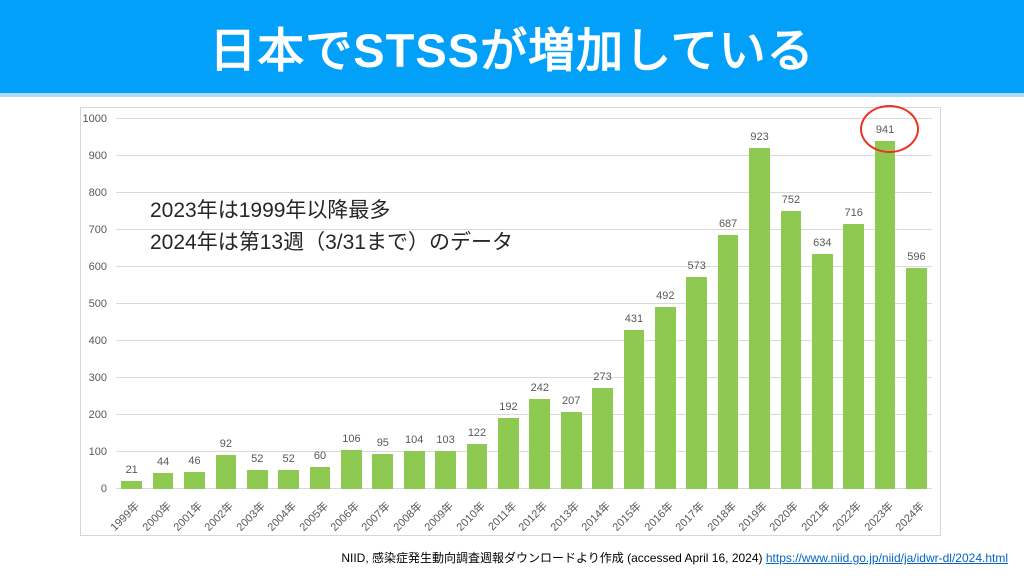 This screenshot has height=576, width=1024. What do you see at coordinates (847, 517) in the screenshot?
I see `x-axis-label: 2022年` at bounding box center [847, 517].